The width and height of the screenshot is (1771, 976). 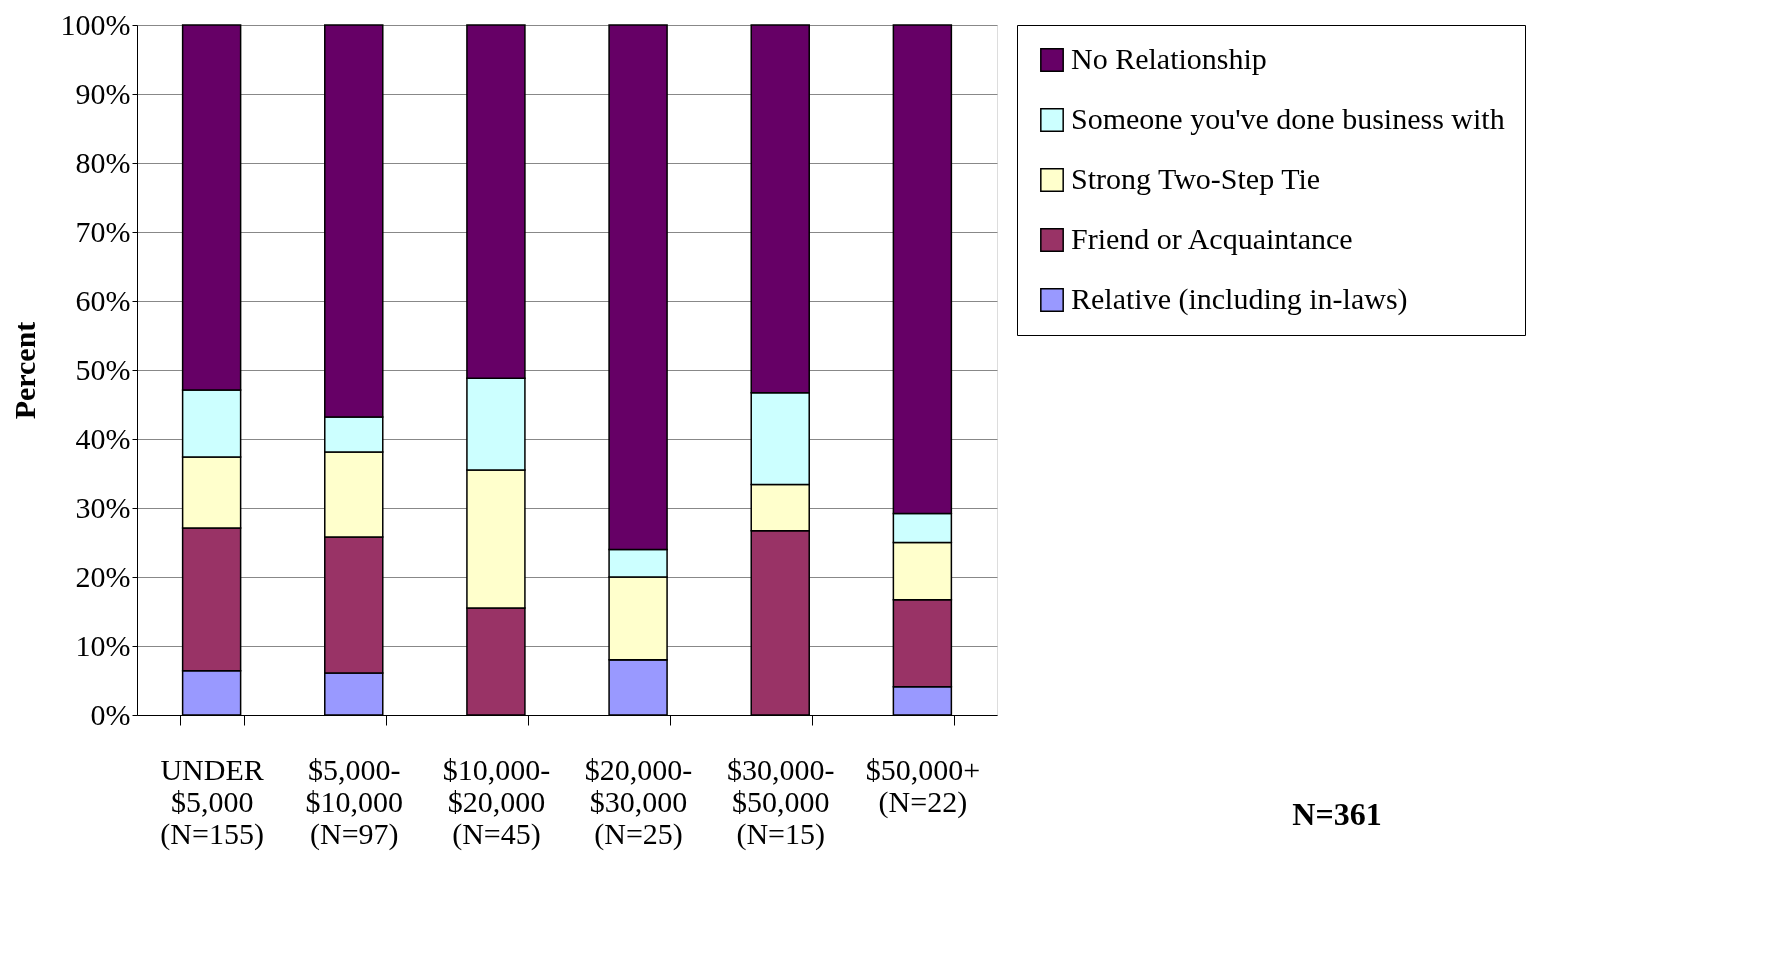 What do you see at coordinates (1239, 299) in the screenshot?
I see `legend-label: Relative (including in-laws)` at bounding box center [1239, 299].